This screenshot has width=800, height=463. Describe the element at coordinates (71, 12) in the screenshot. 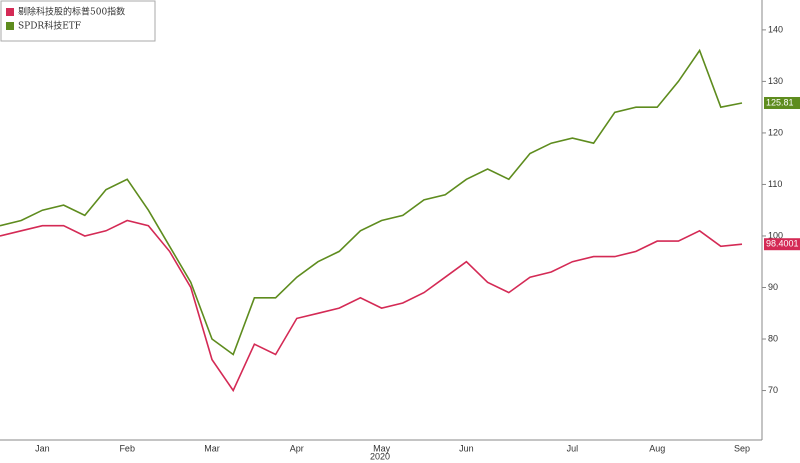

I see `legend-label: 剔除科技股的标普500指数` at that location.